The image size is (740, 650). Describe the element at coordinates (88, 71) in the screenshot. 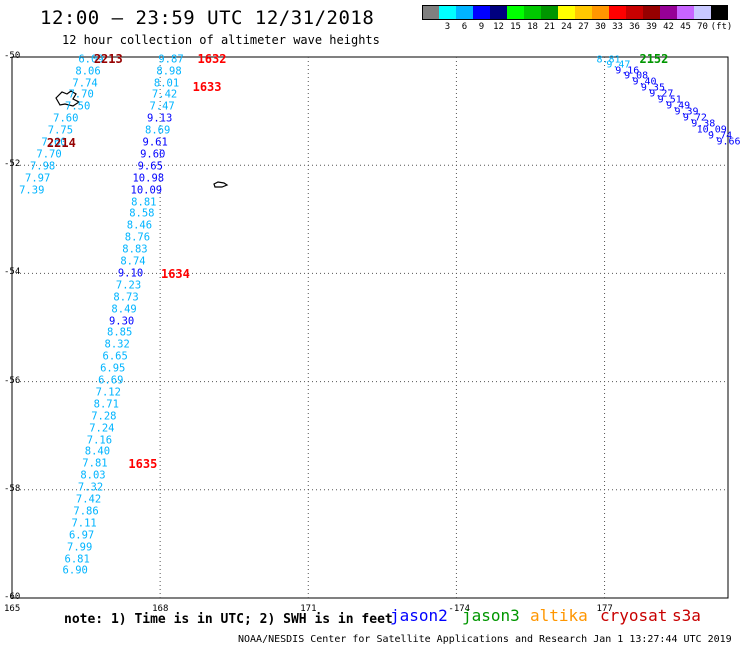

I see `swh-value: 8.06` at that location.